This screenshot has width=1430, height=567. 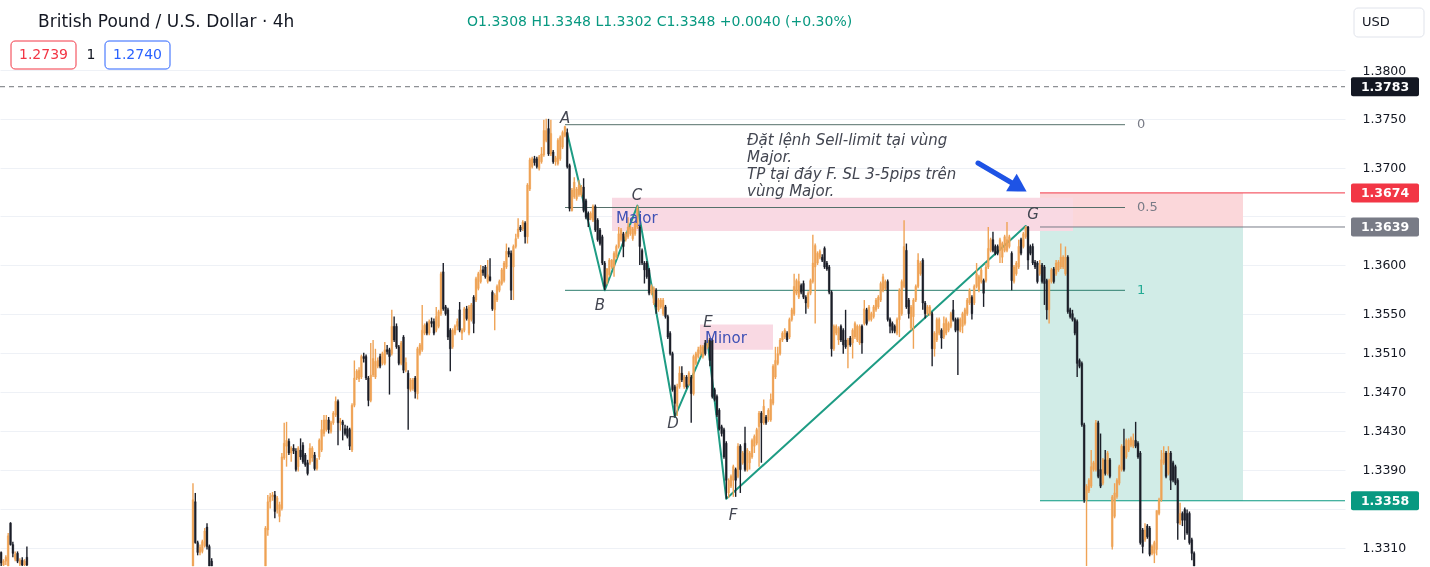 I want to click on y-tick-label: 1.3600, so click(x=1384, y=265).